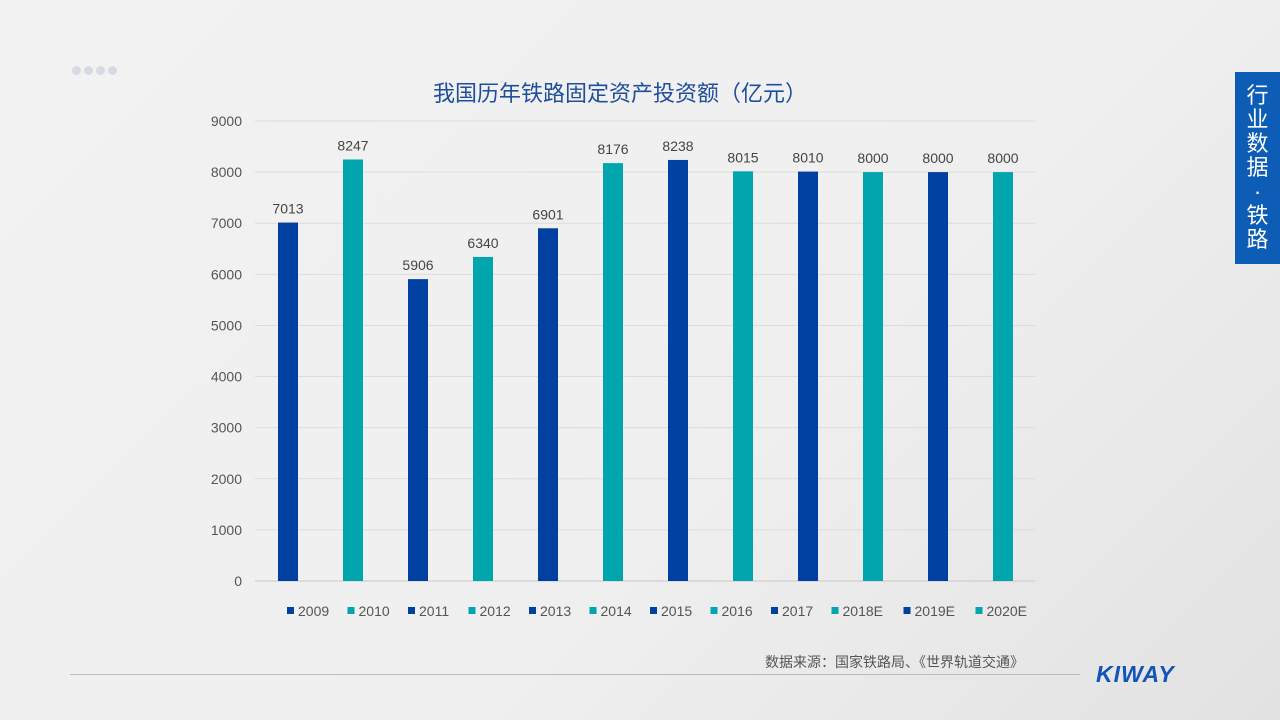 The width and height of the screenshot is (1280, 720). What do you see at coordinates (676, 611) in the screenshot?
I see `legend-label: 2015` at bounding box center [676, 611].